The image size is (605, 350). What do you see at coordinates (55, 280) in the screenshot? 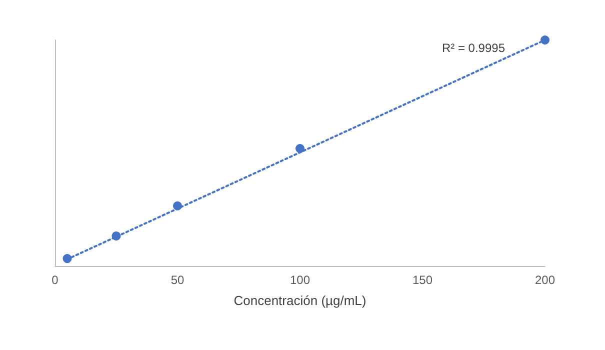
I see `x-tick-label: 0` at bounding box center [55, 280].